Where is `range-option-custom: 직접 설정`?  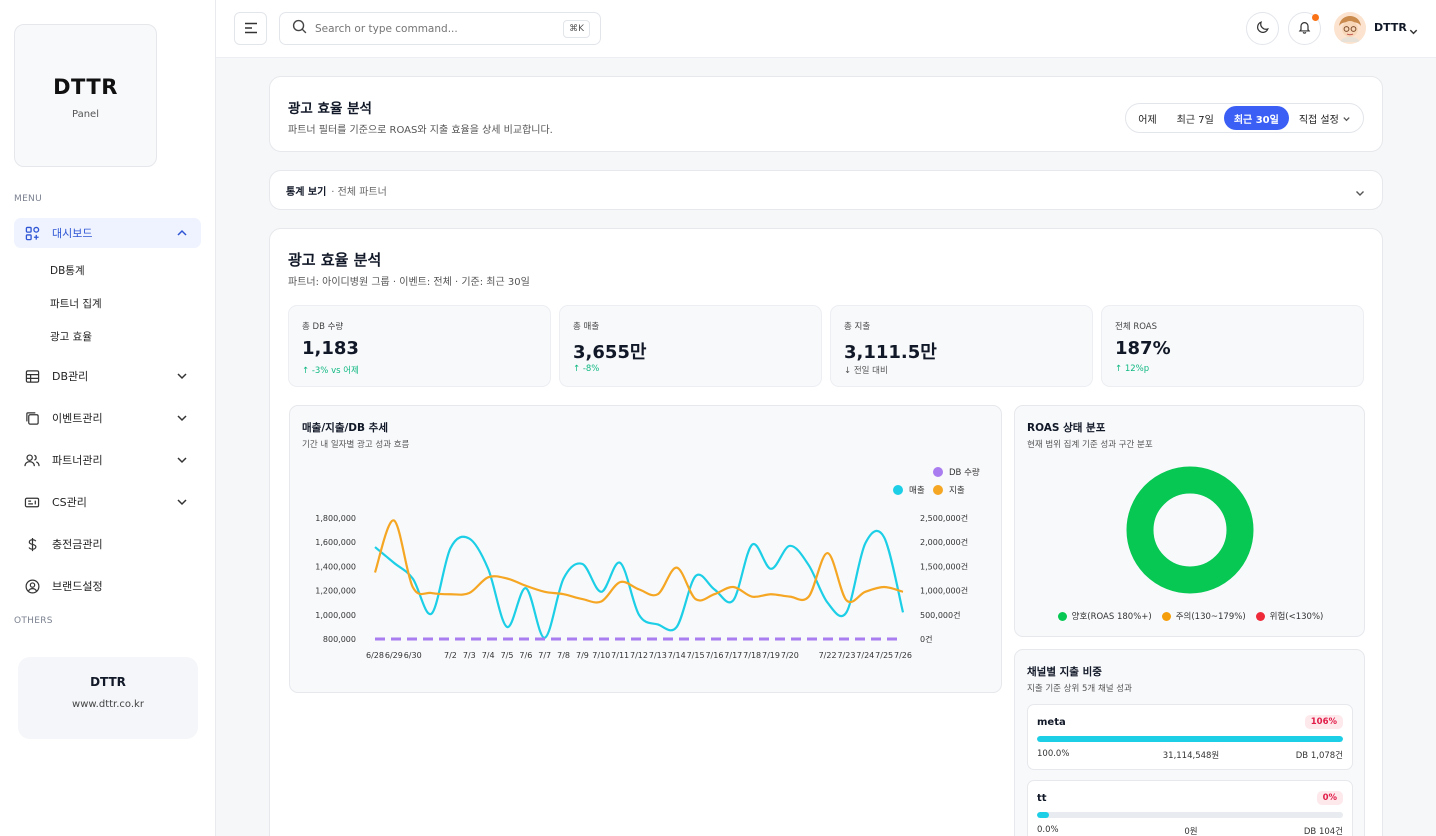
range-option-custom: 직접 설정 is located at coordinates (1325, 118).